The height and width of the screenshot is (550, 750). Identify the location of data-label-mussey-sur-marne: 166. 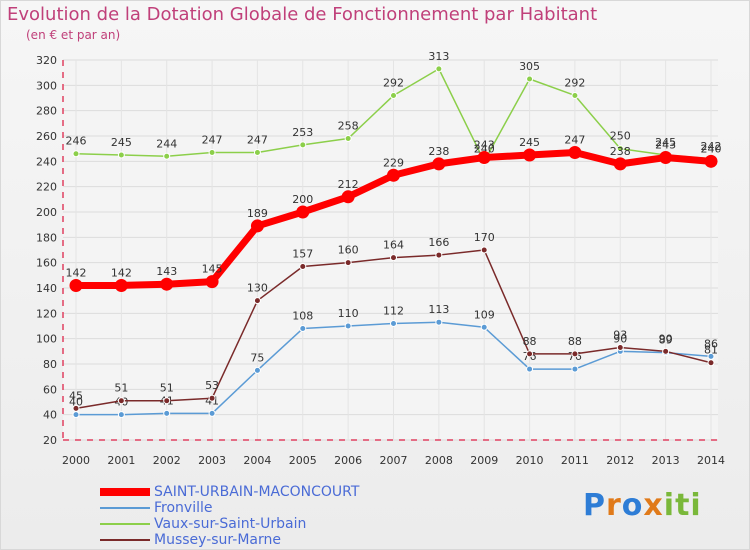
(438, 242).